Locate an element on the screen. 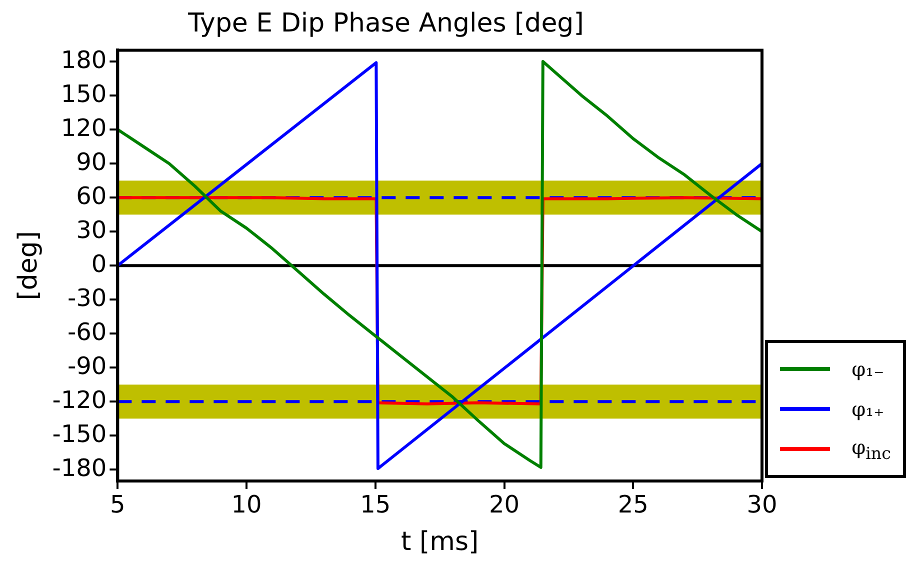  y-tick-label: 0 is located at coordinates (99, 264).